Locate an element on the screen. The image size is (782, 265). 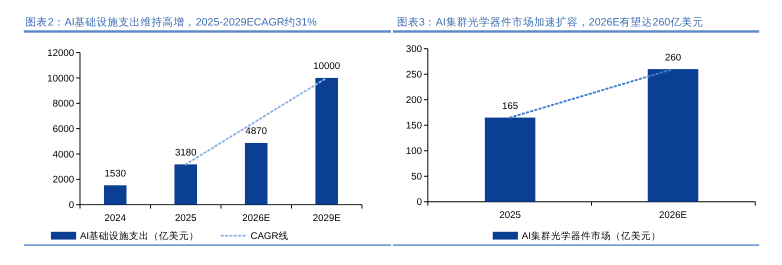
y-tick-label: 8000 is located at coordinates (63, 104).